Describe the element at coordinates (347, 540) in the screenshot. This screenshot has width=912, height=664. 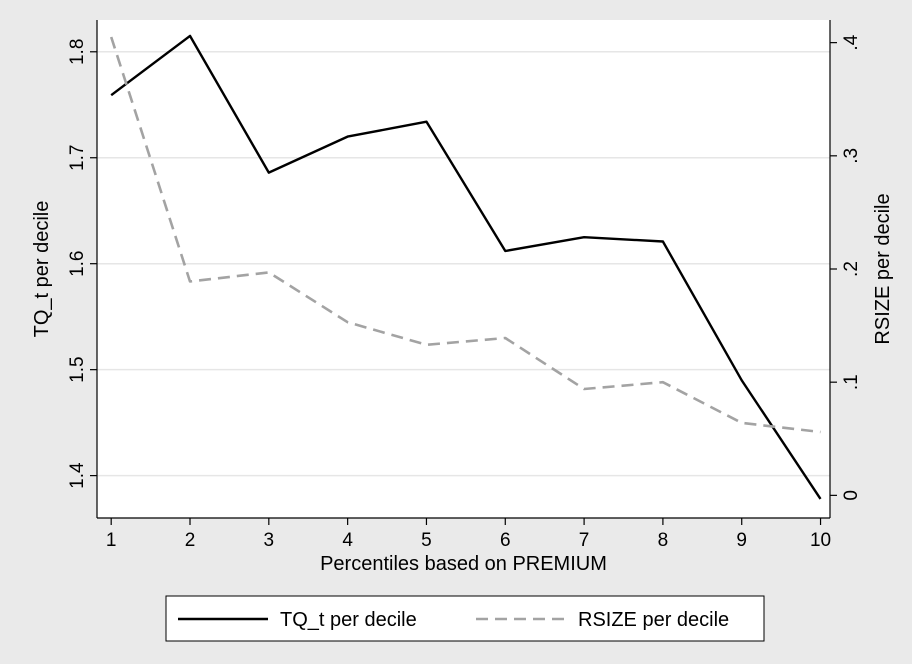
I see `x-tick-label-3: 4` at that location.